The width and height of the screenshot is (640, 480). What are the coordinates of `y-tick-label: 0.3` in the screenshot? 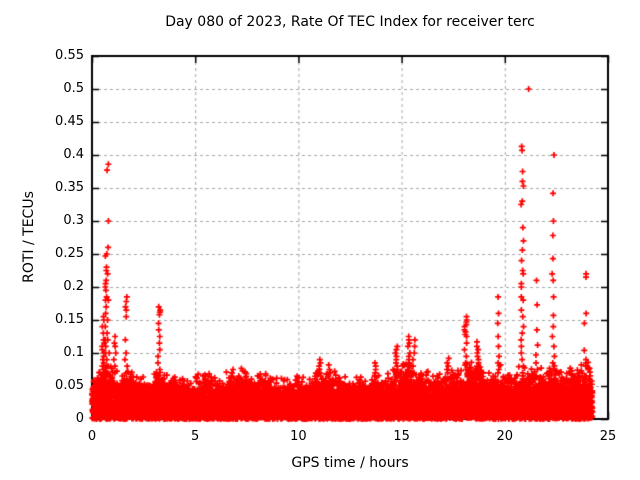 It's located at (73, 220).